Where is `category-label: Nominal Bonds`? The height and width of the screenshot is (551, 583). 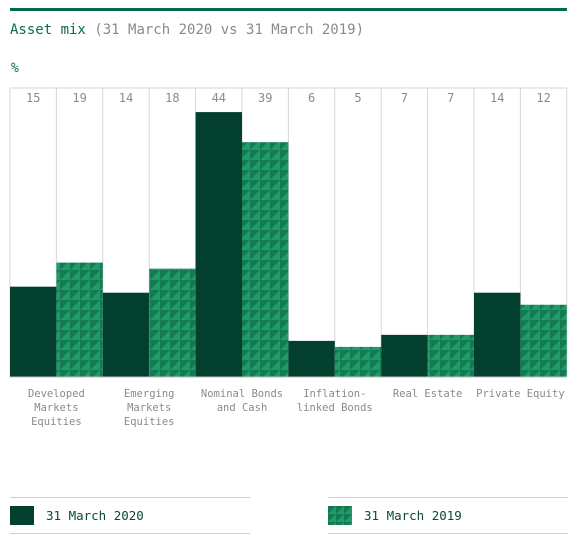 category-label: Nominal Bonds is located at coordinates (242, 394).